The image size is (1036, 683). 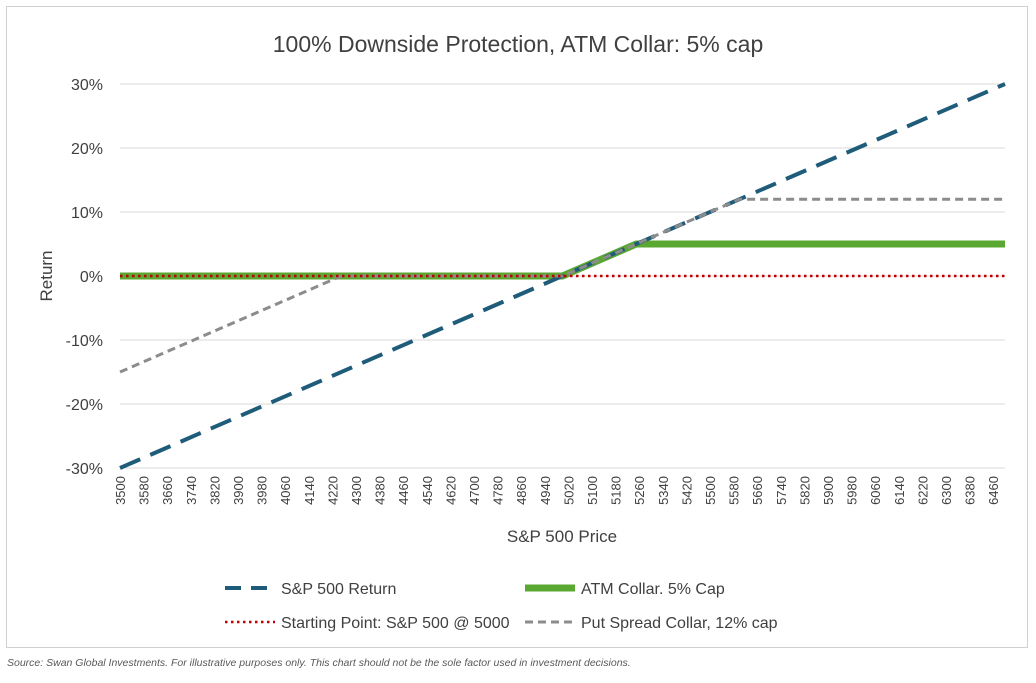 What do you see at coordinates (653, 589) in the screenshot?
I see `legend-atm-collar-label: ATM Collar. 5% Cap` at bounding box center [653, 589].